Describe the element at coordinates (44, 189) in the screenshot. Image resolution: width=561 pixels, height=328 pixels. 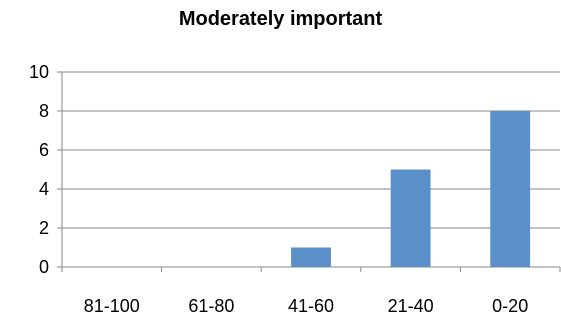
I see `y-tick-label: 4` at that location.